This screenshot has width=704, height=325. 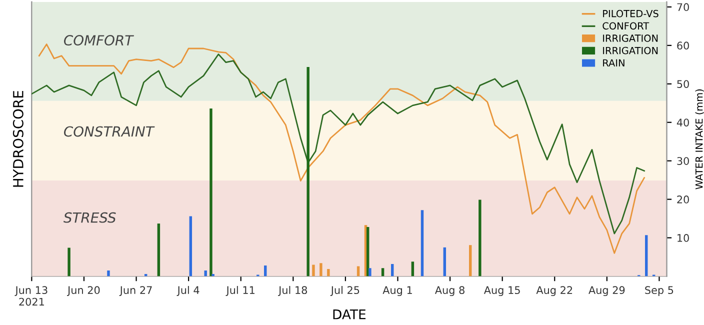 What do you see at coordinates (349, 315) in the screenshot?
I see `x-axis-title: DATE` at bounding box center [349, 315].